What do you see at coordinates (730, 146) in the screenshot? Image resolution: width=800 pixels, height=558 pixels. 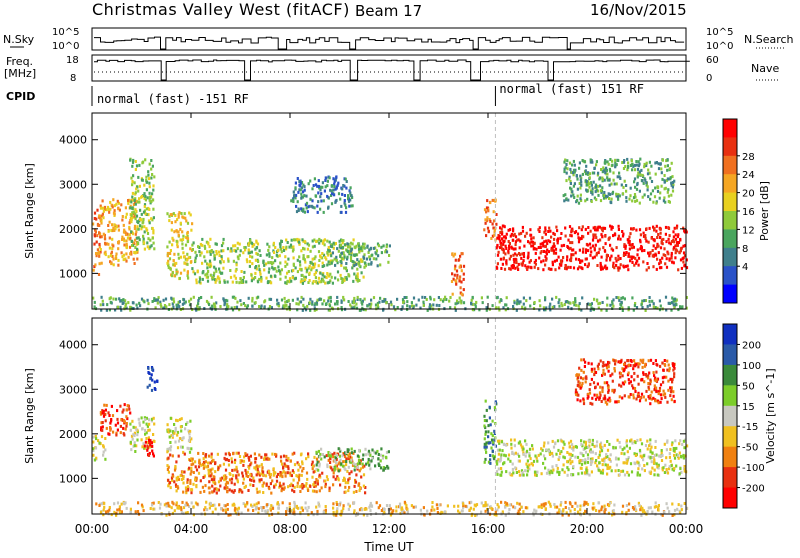 I see `power-colorbar-swatch` at bounding box center [730, 146].